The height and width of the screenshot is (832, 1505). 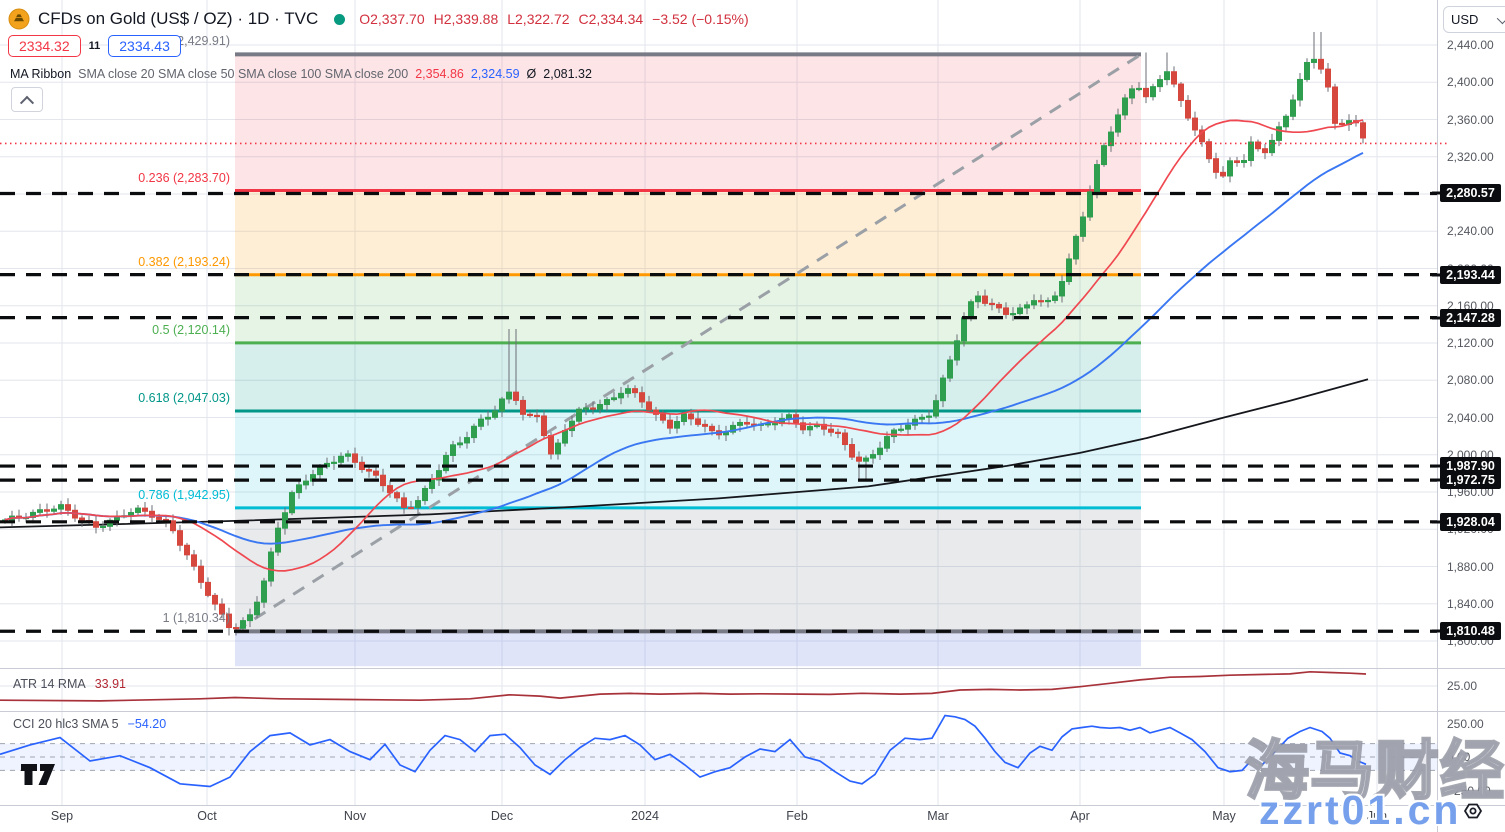 I want to click on buy-button: 2334.43, so click(x=144, y=46).